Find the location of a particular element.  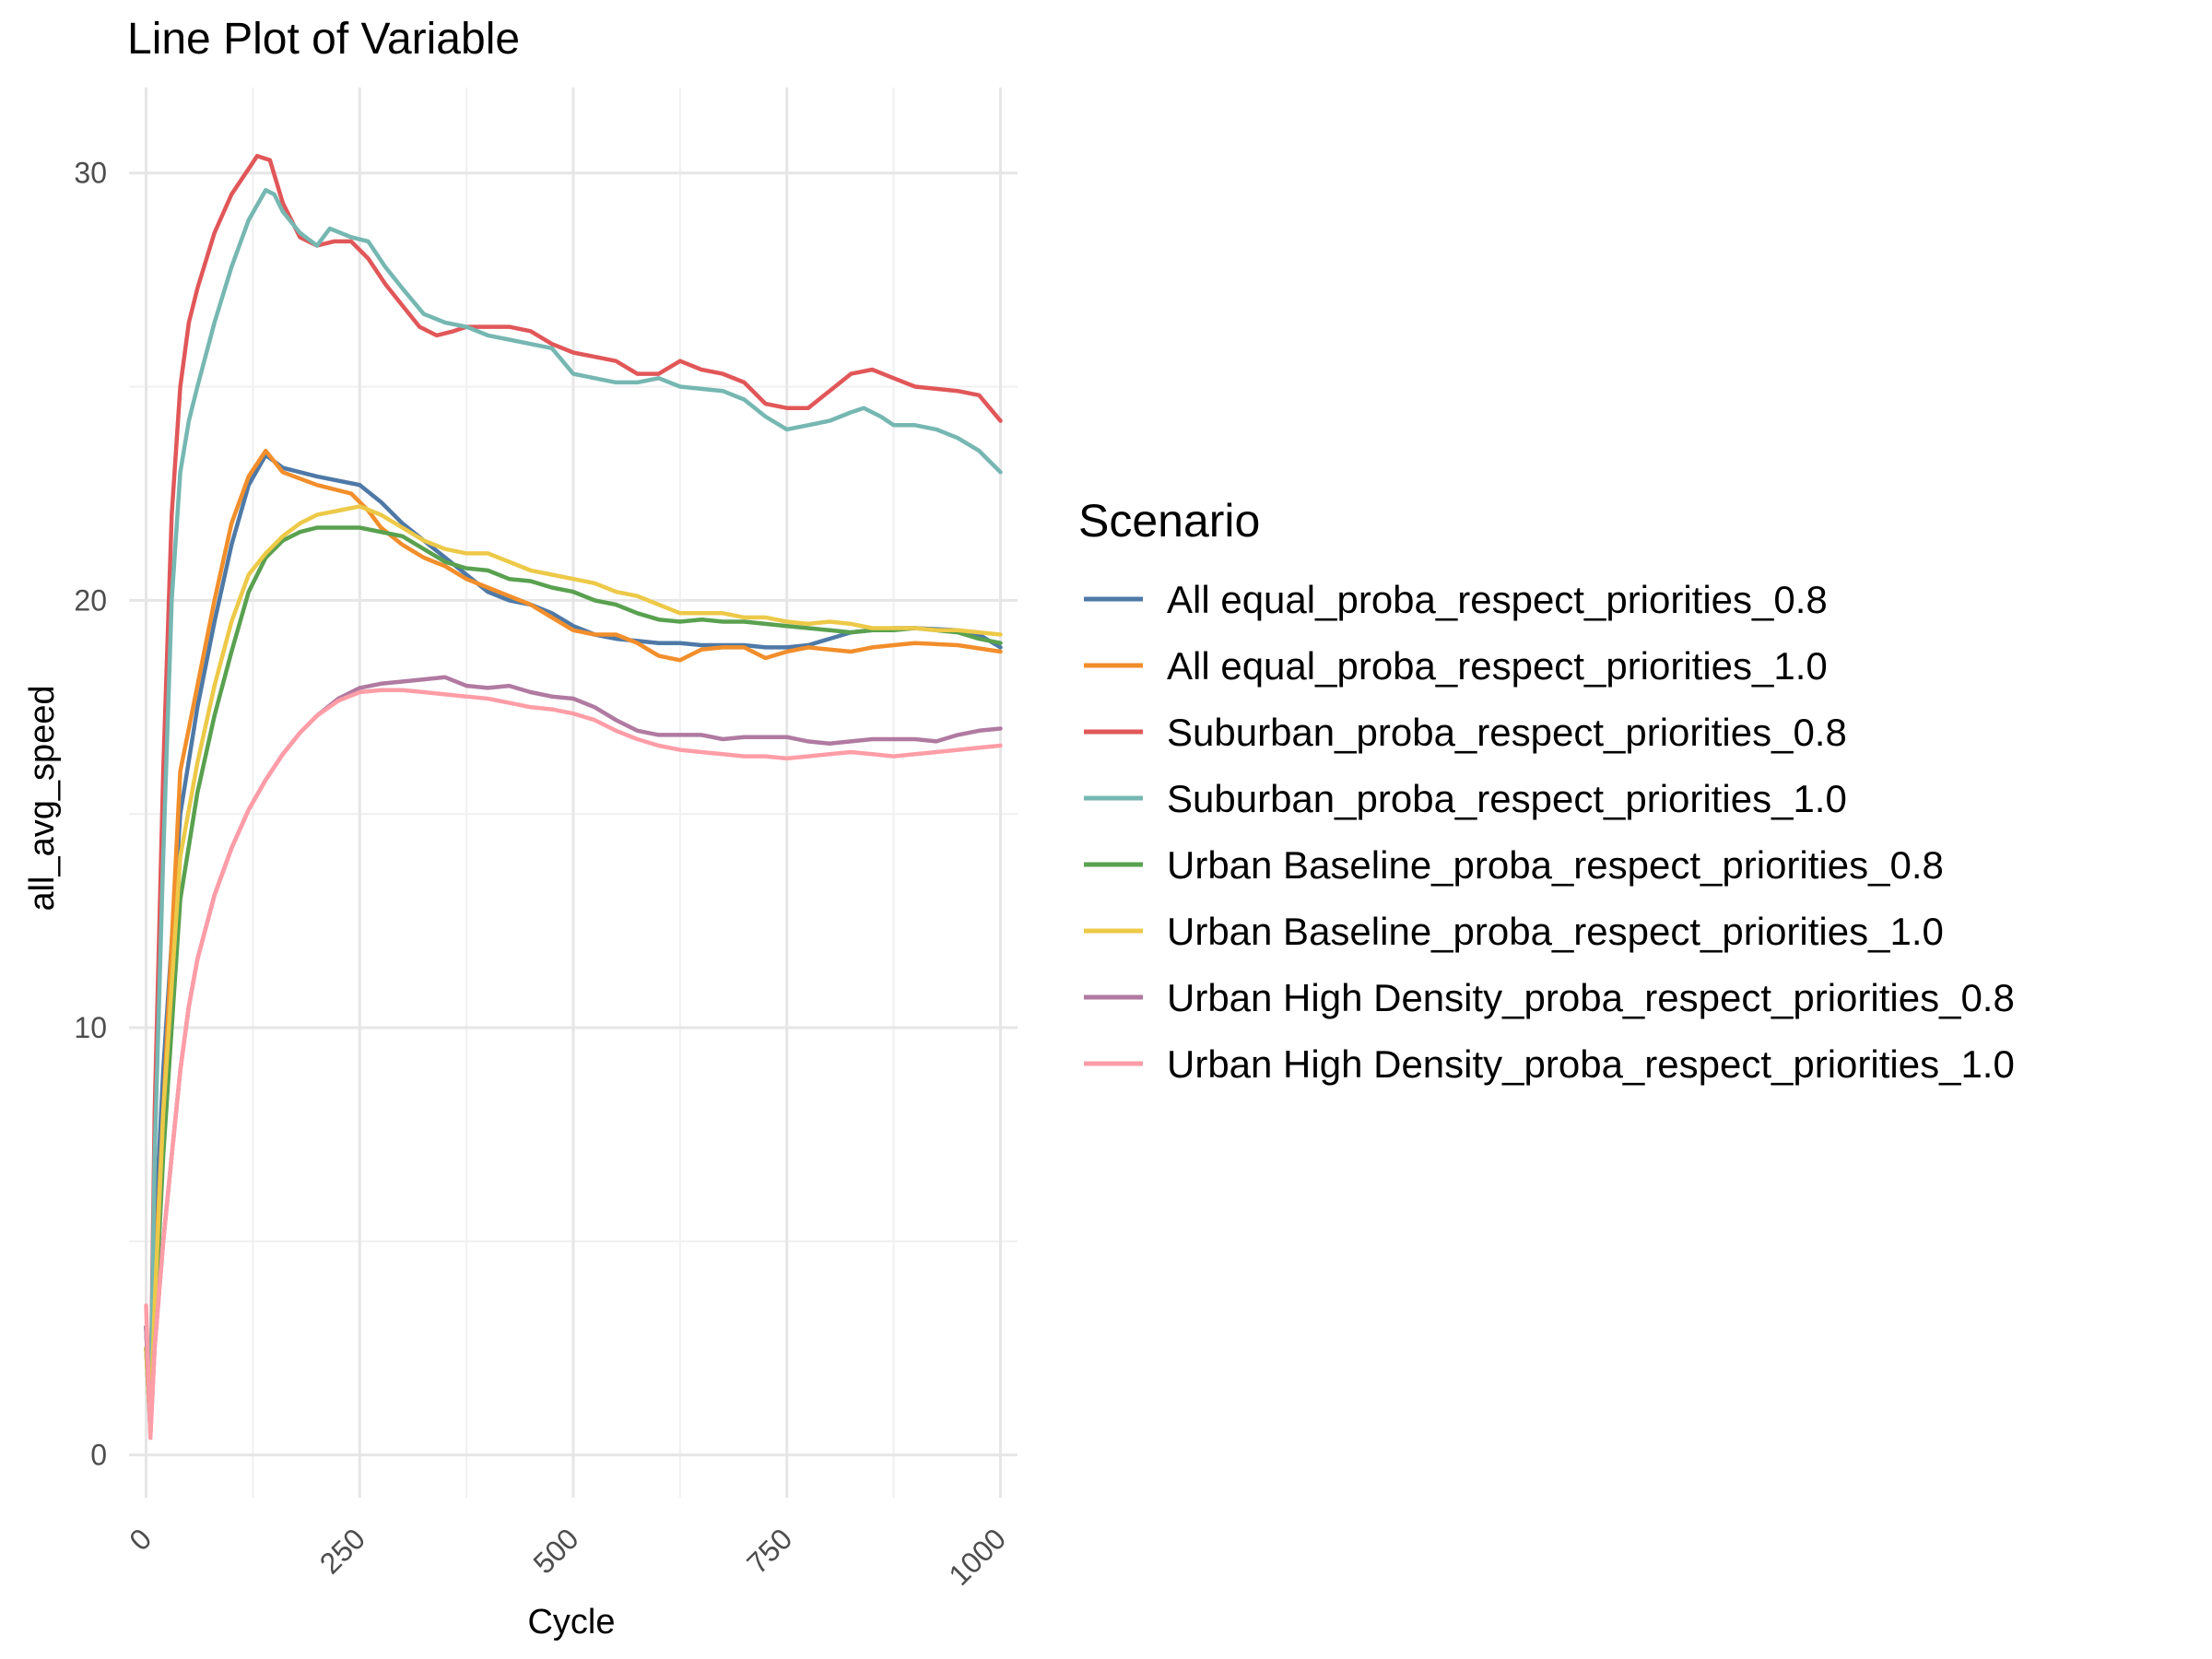

y-axis-tick-labels: 0 10 20 30 is located at coordinates (90, 814).